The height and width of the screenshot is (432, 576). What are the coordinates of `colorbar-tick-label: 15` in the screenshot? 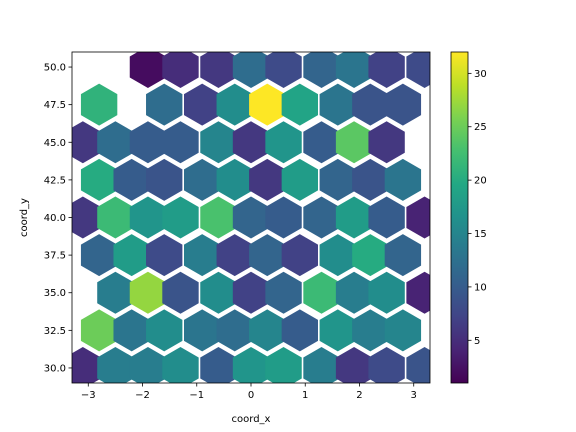 It's located at (480, 234).